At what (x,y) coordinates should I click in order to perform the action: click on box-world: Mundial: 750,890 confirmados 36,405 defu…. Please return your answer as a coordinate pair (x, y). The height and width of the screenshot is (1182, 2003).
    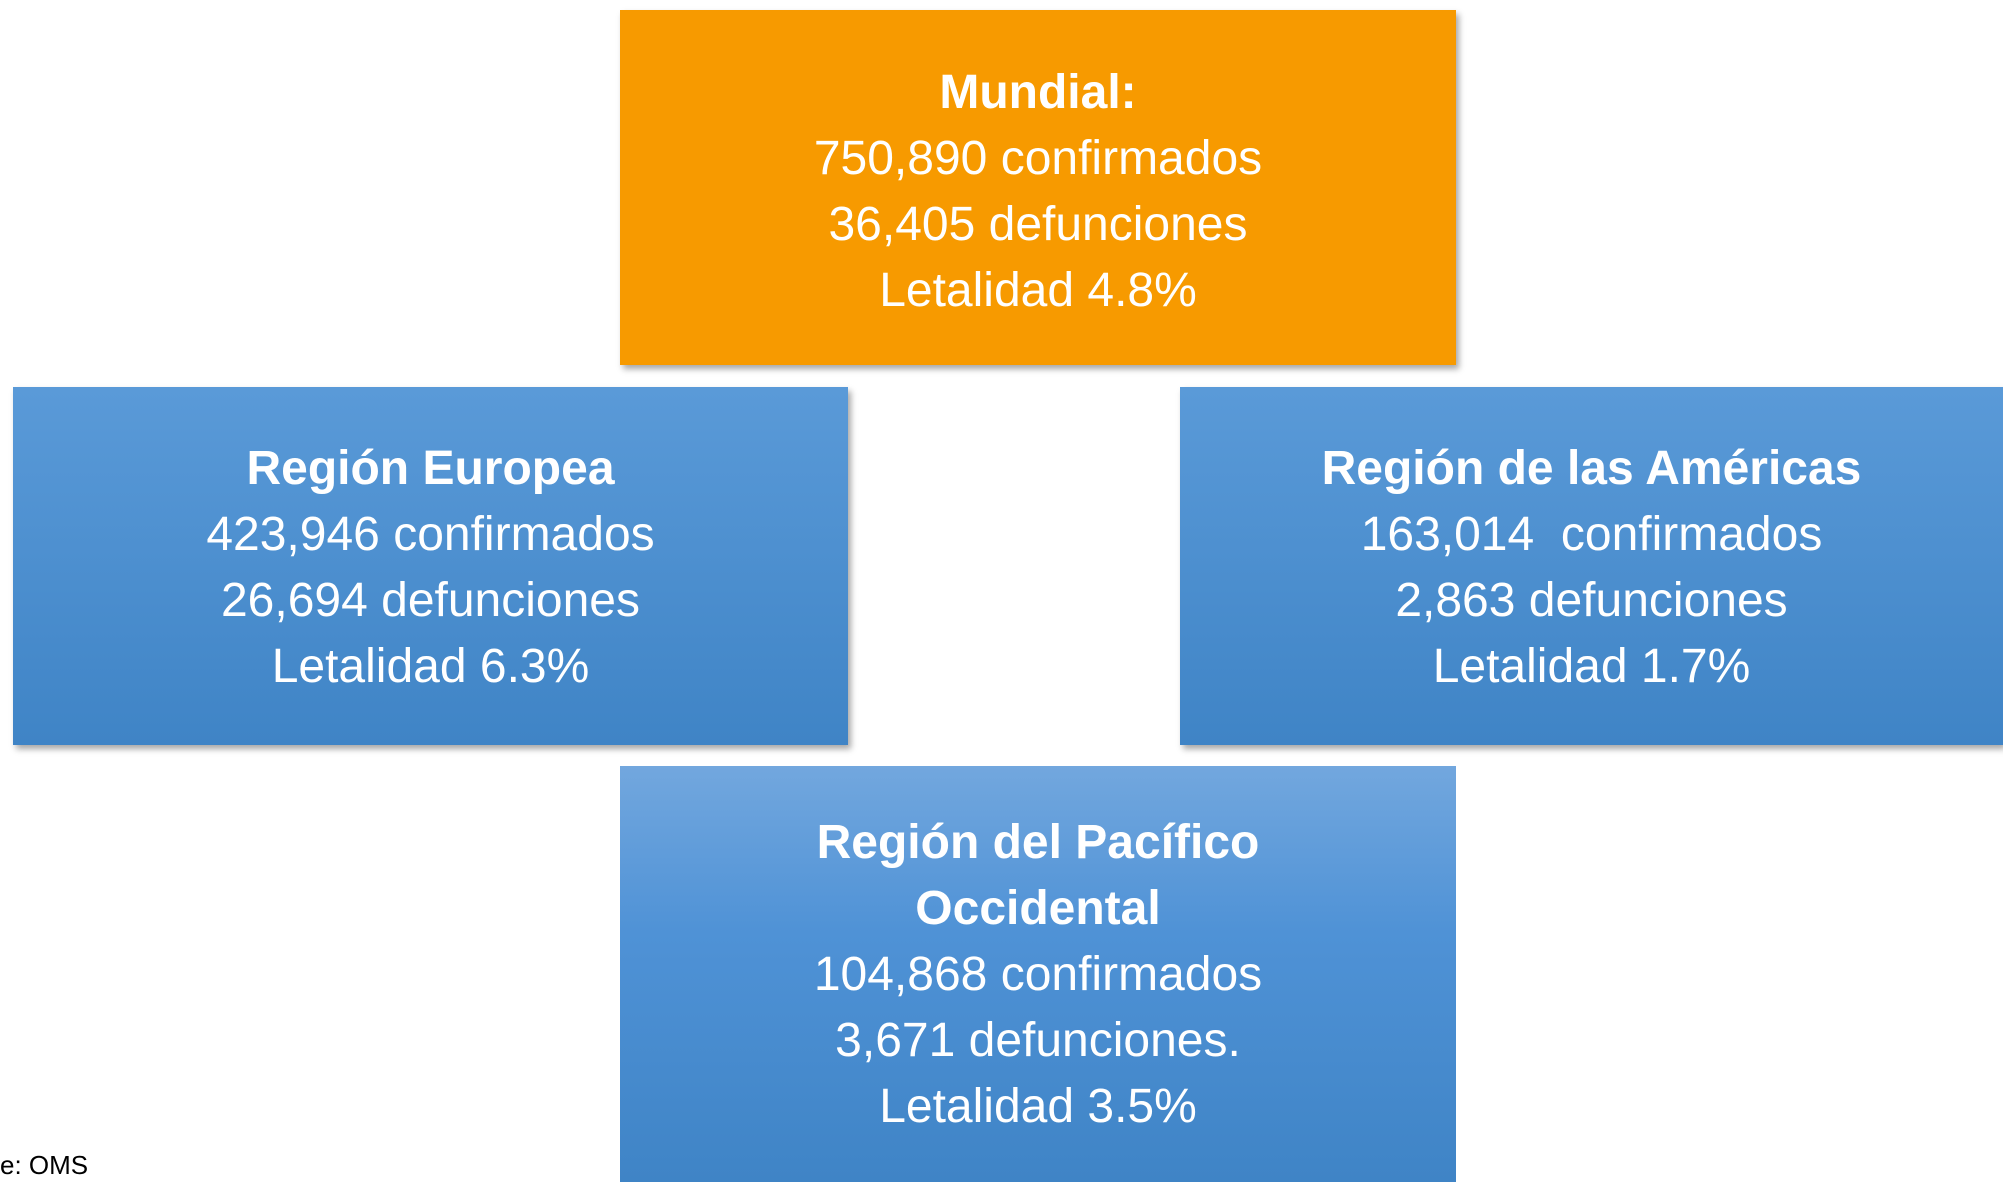
    Looking at the image, I should click on (1038, 187).